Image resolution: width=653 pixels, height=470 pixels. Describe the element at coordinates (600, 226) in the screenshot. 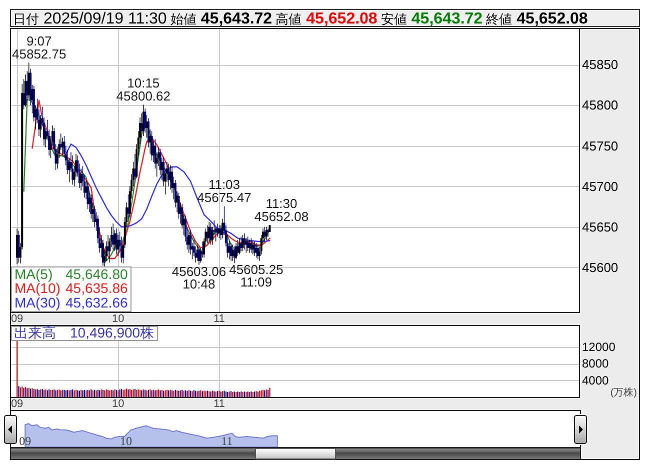

I see `y-tick-label: 45650` at that location.